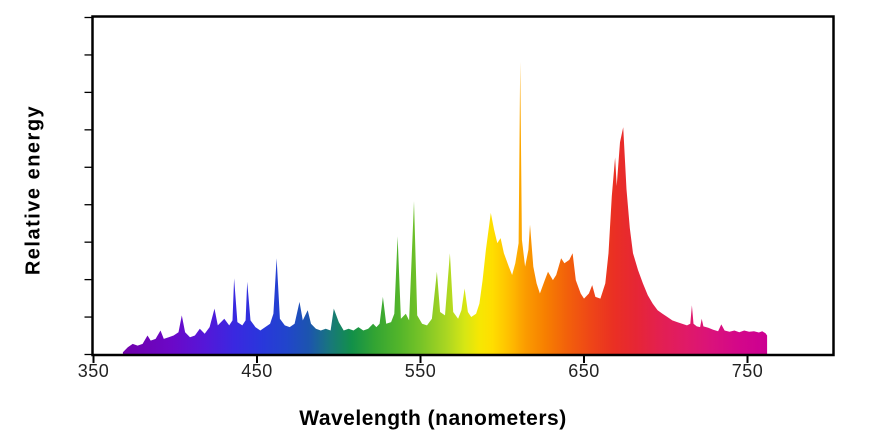  Describe the element at coordinates (584, 371) in the screenshot. I see `x-tick-label: 650` at that location.